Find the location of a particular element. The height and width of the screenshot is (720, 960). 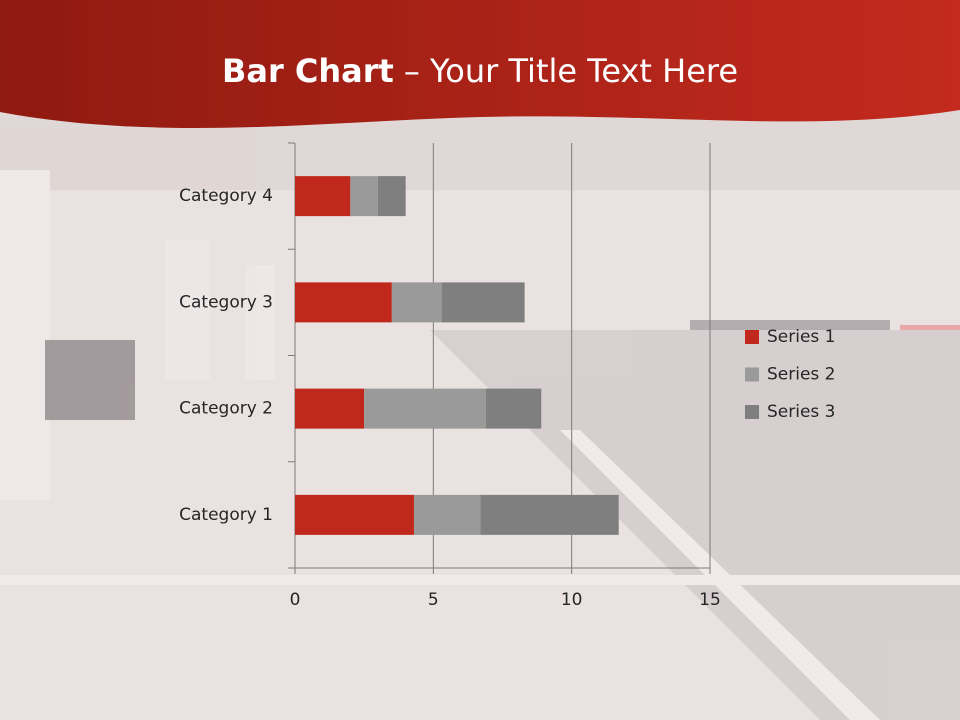

y-tick-label: Category 1 is located at coordinates (226, 515).